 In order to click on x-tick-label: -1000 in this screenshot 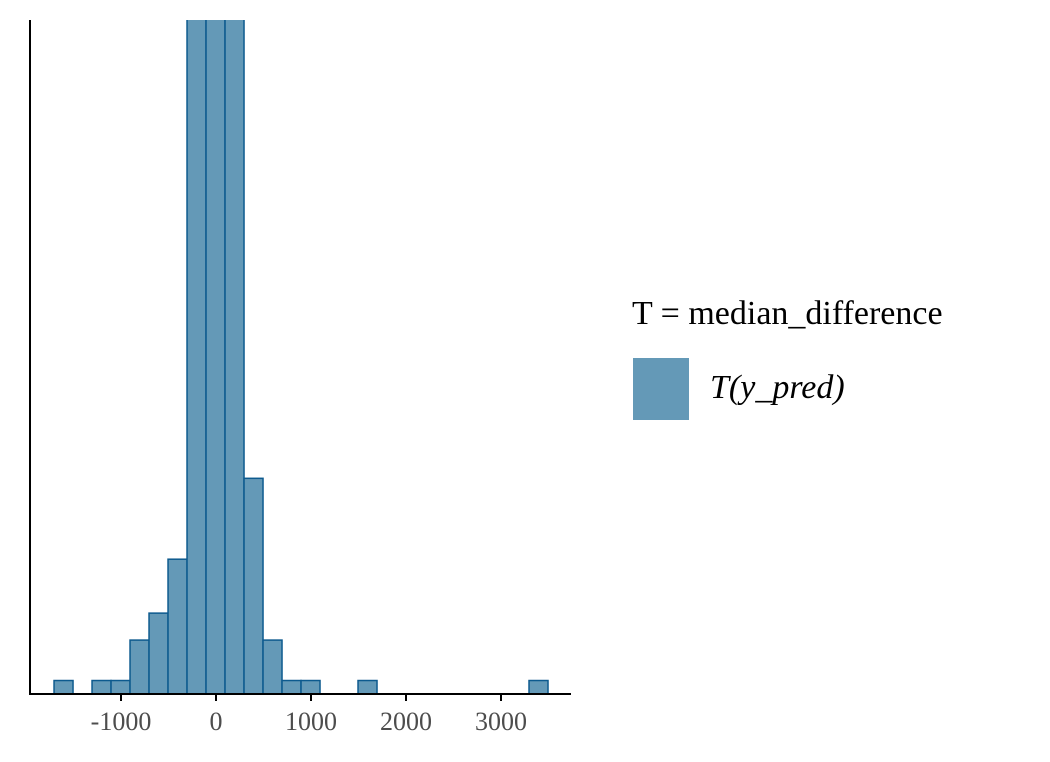, I will do `click(121, 721)`.